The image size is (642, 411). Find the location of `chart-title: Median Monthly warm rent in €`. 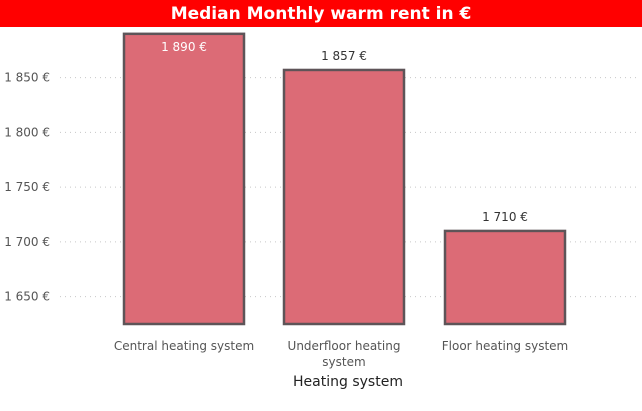

chart-title: Median Monthly warm rent in € is located at coordinates (321, 13).